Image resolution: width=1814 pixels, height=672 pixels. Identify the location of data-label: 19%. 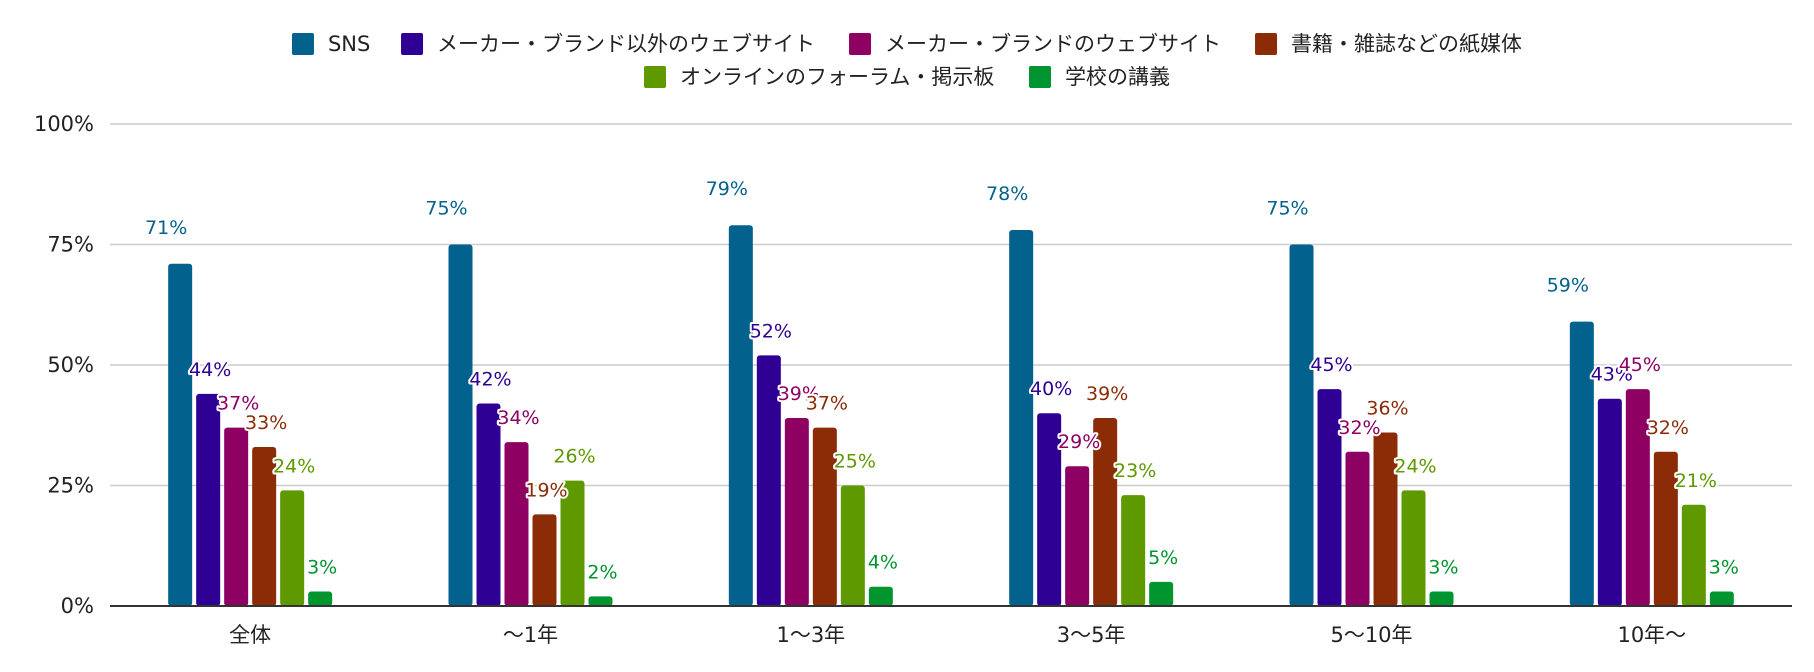
(546, 490).